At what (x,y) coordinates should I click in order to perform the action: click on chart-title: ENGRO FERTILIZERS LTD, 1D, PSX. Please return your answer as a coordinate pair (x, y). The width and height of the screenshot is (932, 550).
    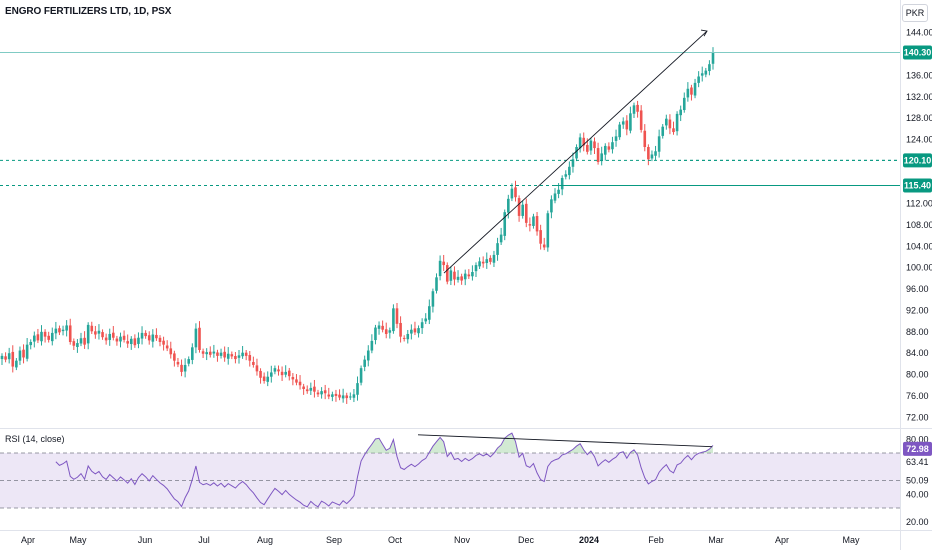
    Looking at the image, I should click on (88, 11).